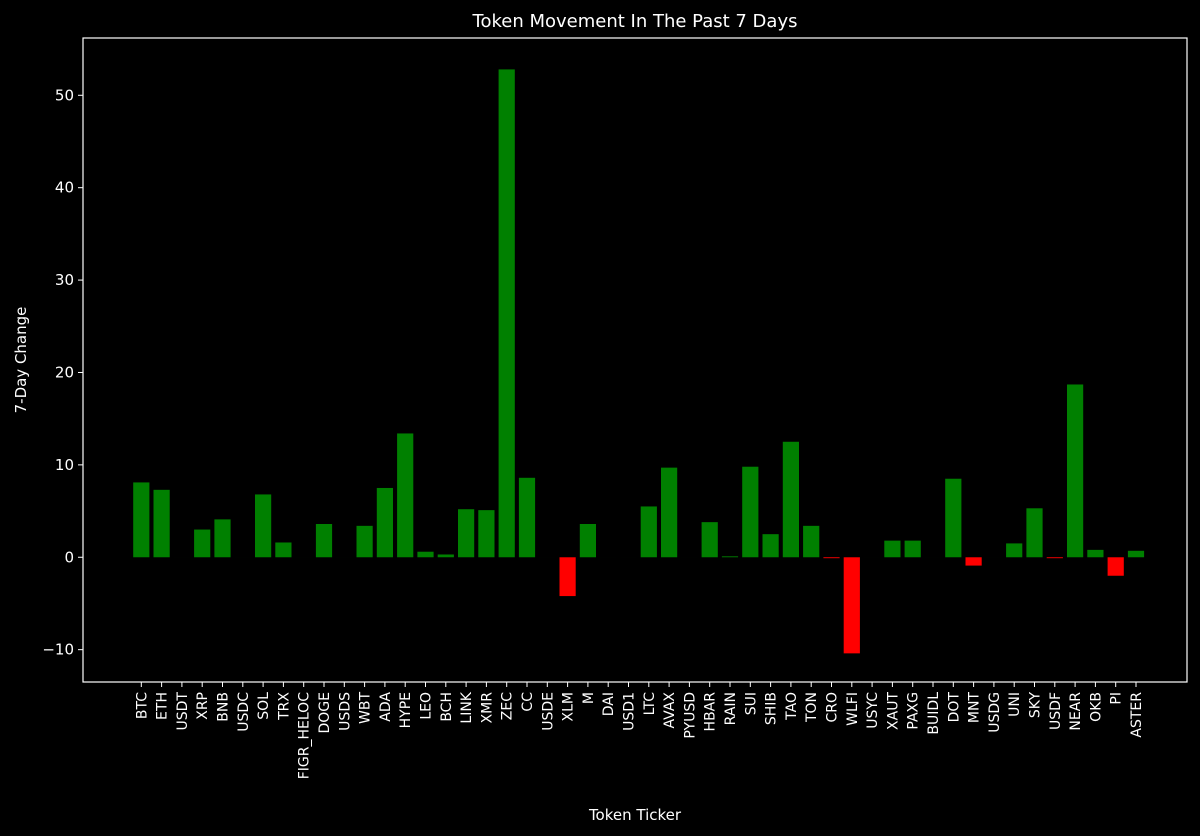 The height and width of the screenshot is (836, 1200). What do you see at coordinates (183, 711) in the screenshot?
I see `x-tick-label: USDT` at bounding box center [183, 711].